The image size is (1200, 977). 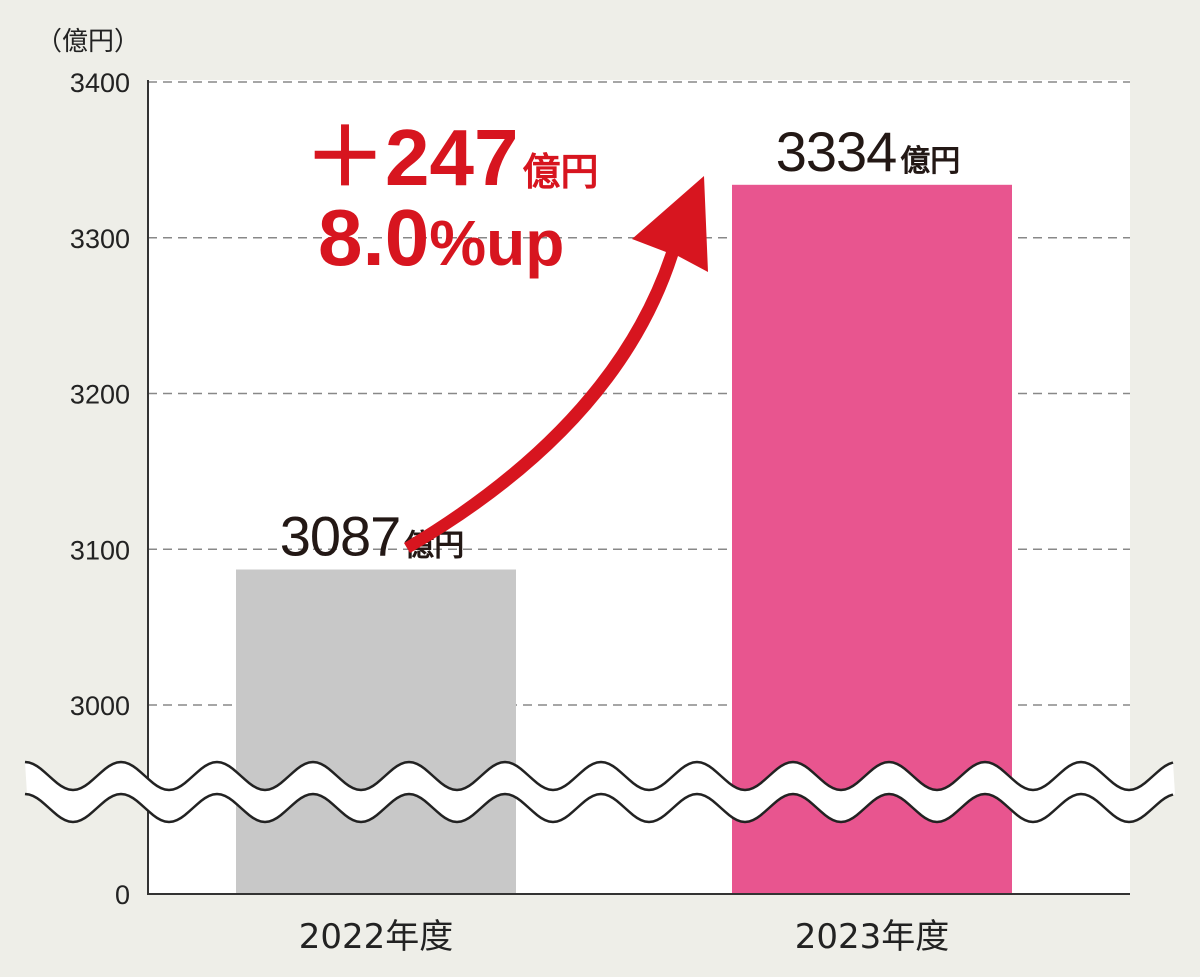 I want to click on y-unit-label: （億円）, so click(x=88, y=42).